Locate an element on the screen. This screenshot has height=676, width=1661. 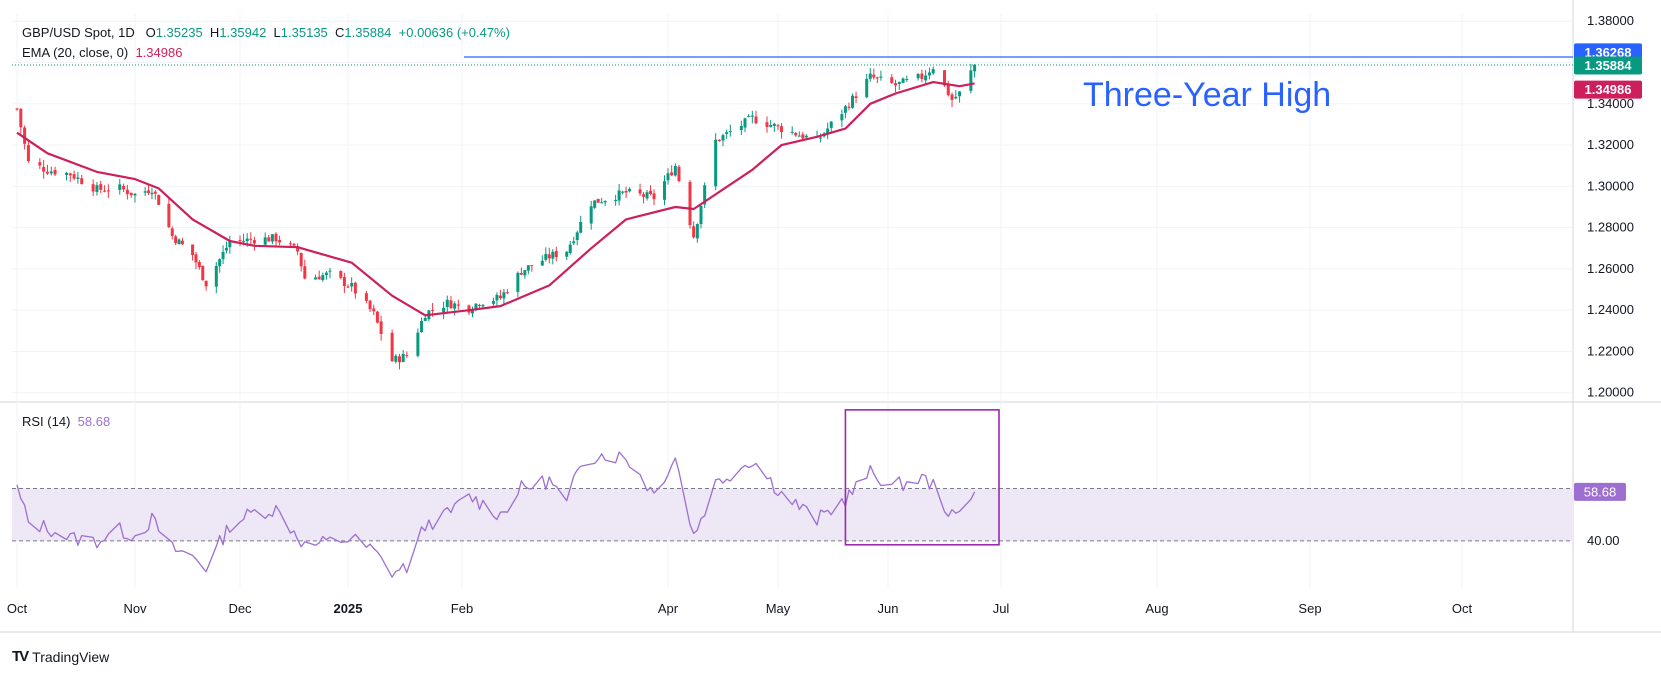
price-tick-label: 1.28000 is located at coordinates (1610, 227).